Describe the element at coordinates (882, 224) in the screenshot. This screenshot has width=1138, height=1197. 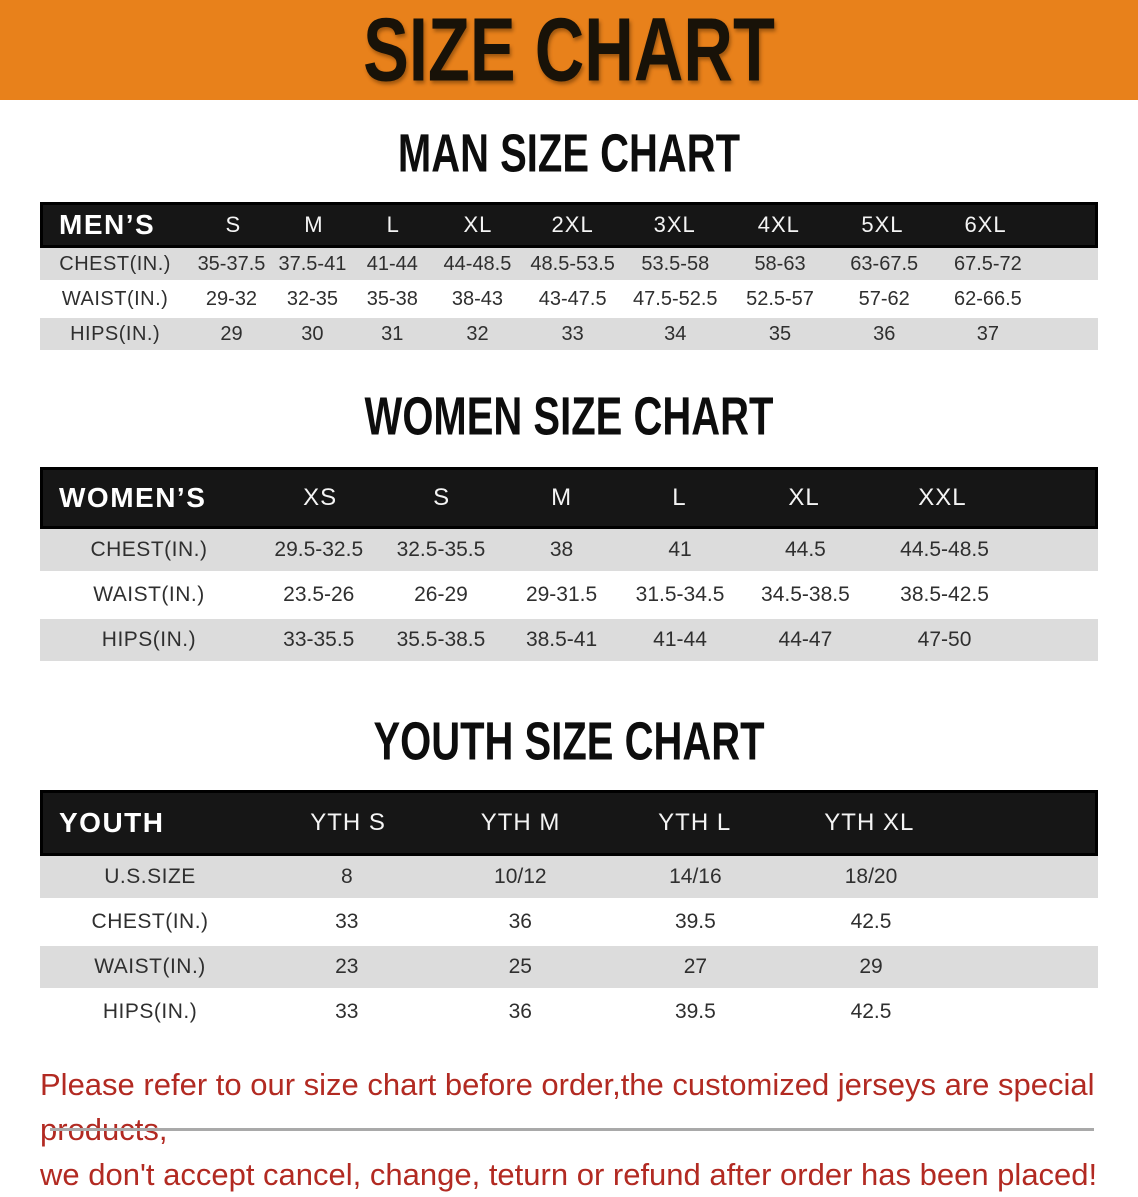
I see `size-header-cell: 5XL` at that location.